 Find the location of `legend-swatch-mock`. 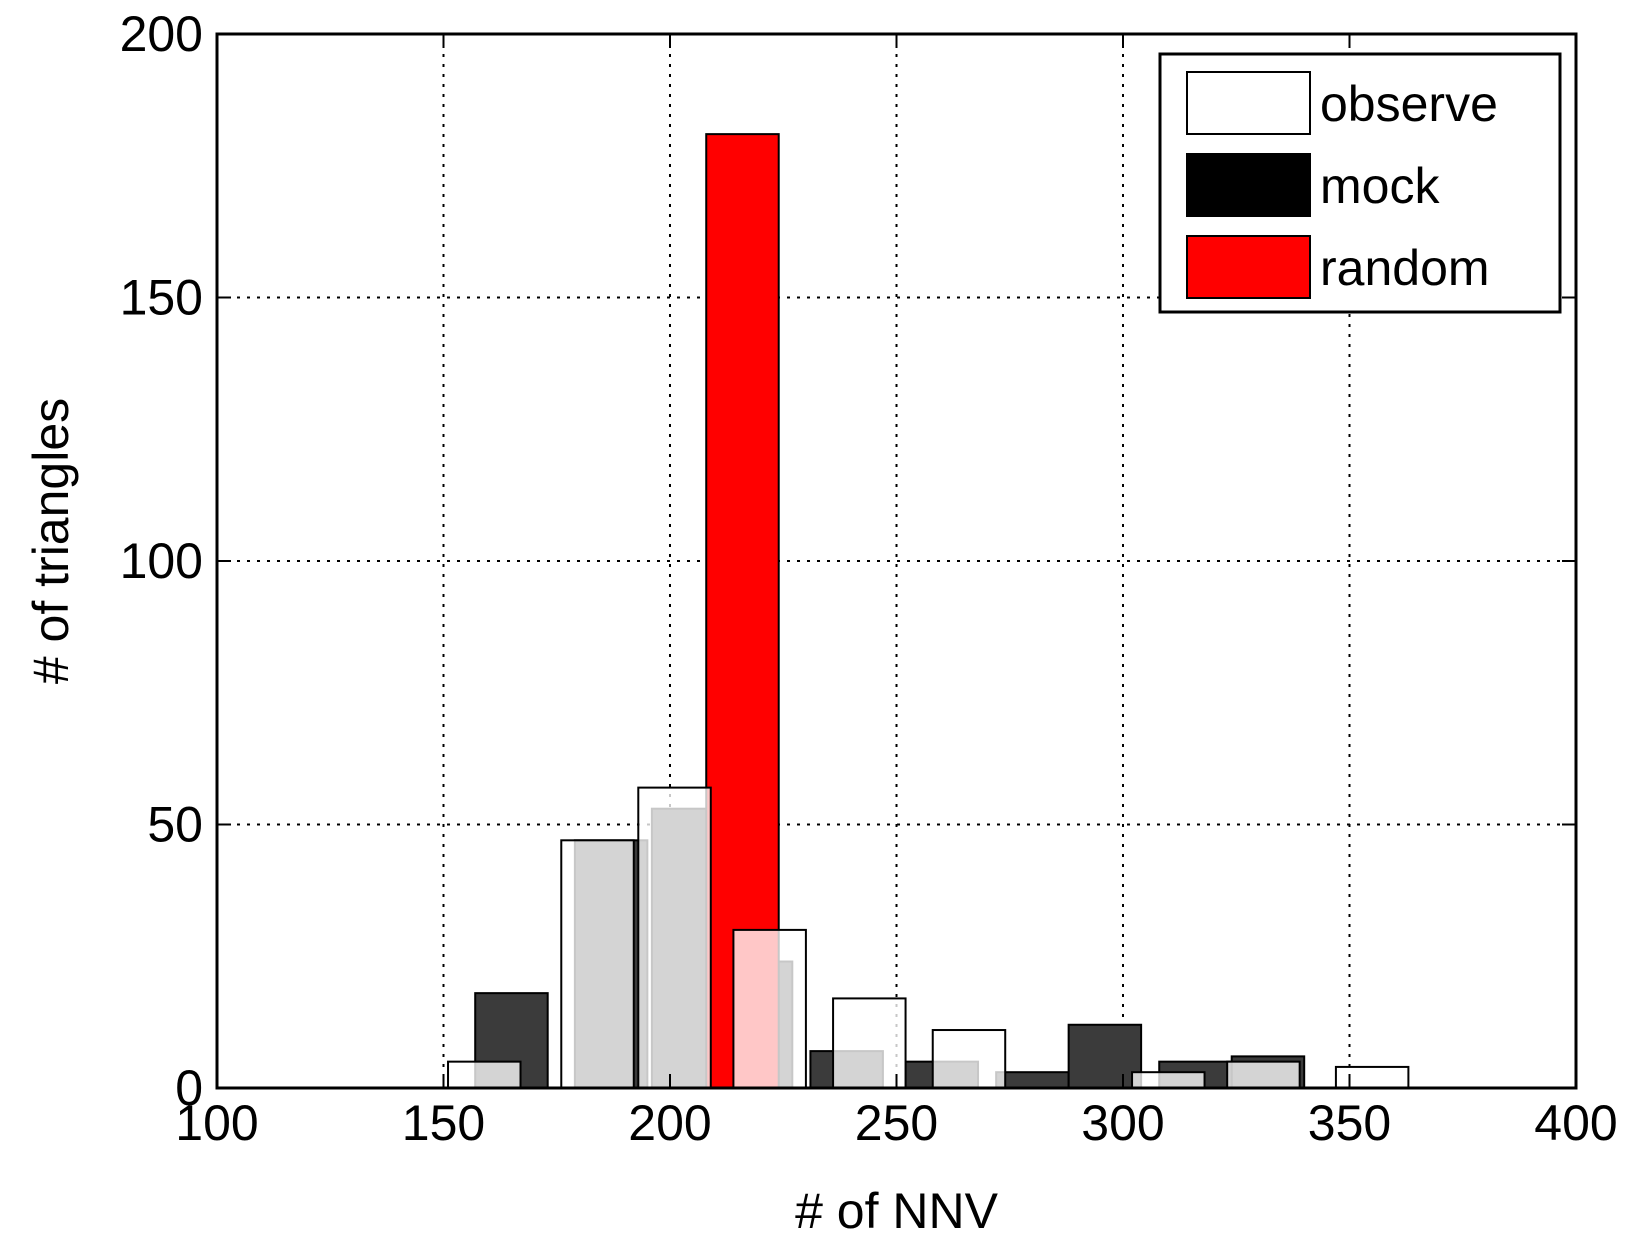

legend-swatch-mock is located at coordinates (1248, 185).